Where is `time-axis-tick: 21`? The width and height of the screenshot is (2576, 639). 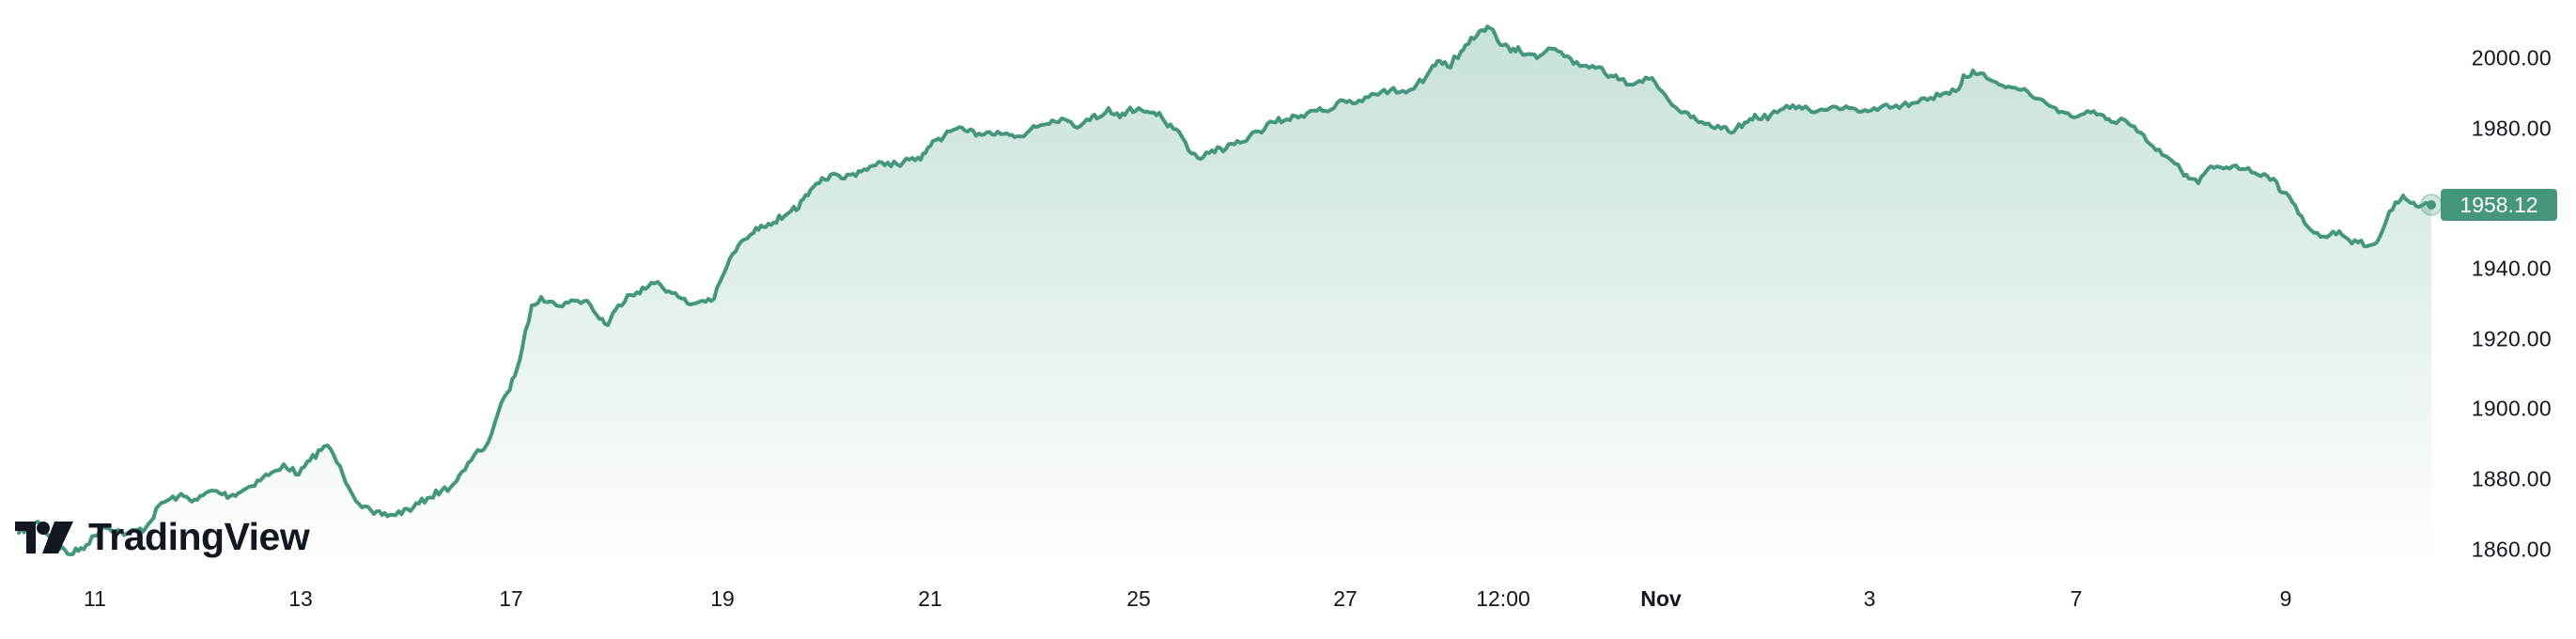 time-axis-tick: 21 is located at coordinates (930, 598).